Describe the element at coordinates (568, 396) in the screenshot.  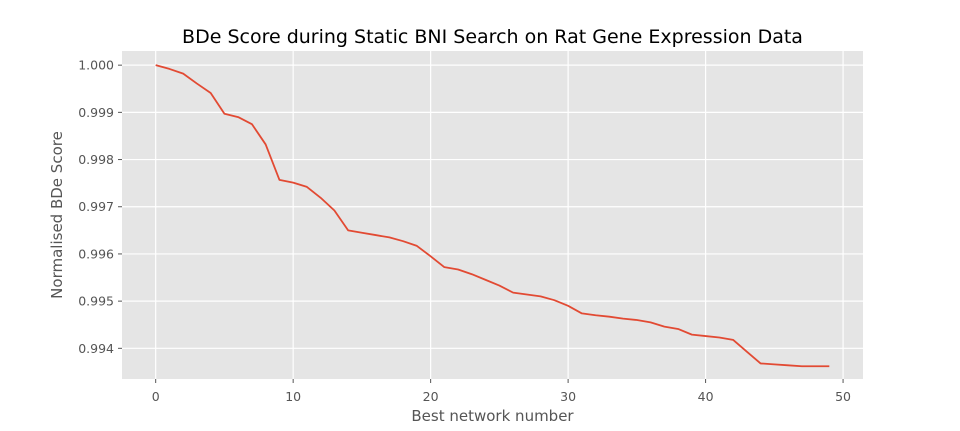
I see `x-tick-label: 30` at that location.